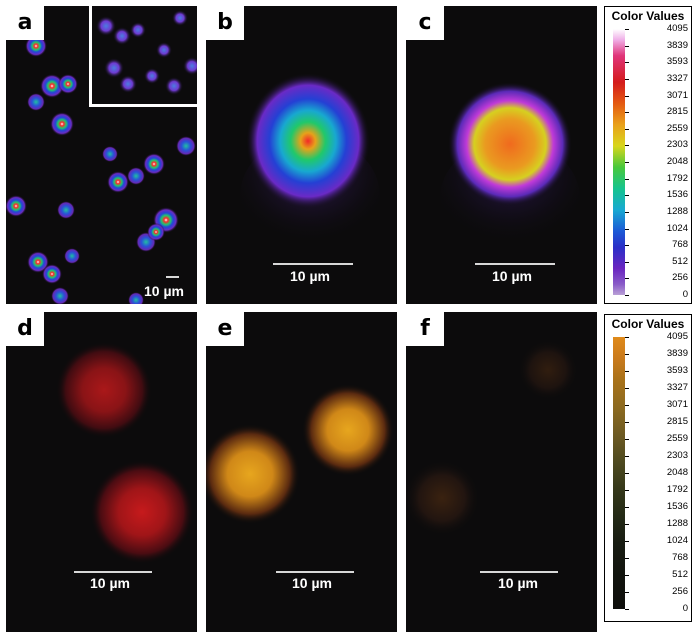 The height and width of the screenshot is (644, 700). I want to click on panel-d: d 10 µm, so click(101, 472).